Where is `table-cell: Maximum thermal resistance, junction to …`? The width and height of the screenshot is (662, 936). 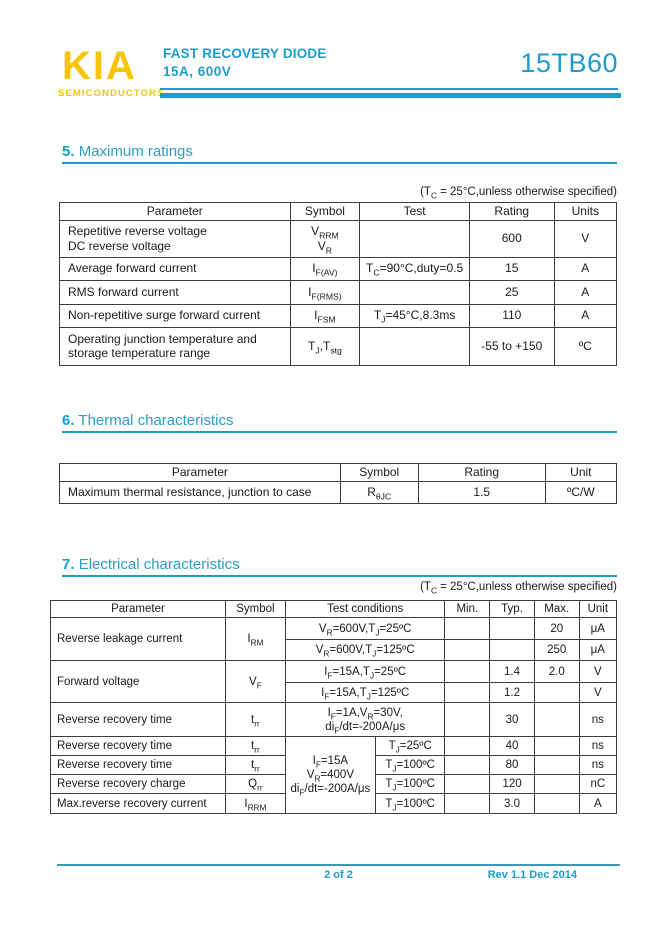
table-cell: Maximum thermal resistance, junction to … is located at coordinates (200, 492).